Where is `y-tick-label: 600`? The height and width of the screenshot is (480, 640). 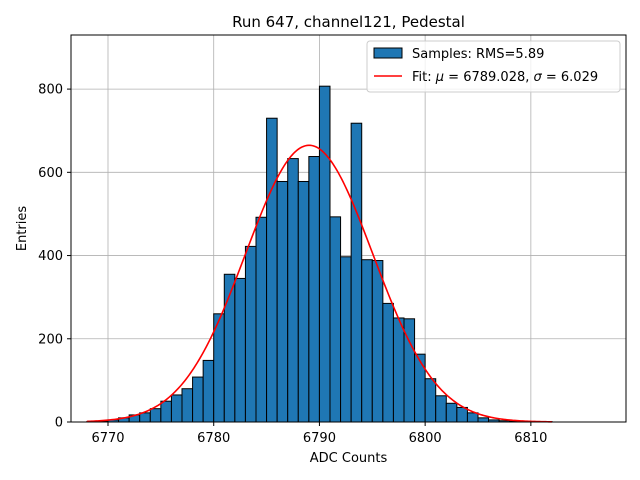
y-tick-label: 600 is located at coordinates (50, 173).